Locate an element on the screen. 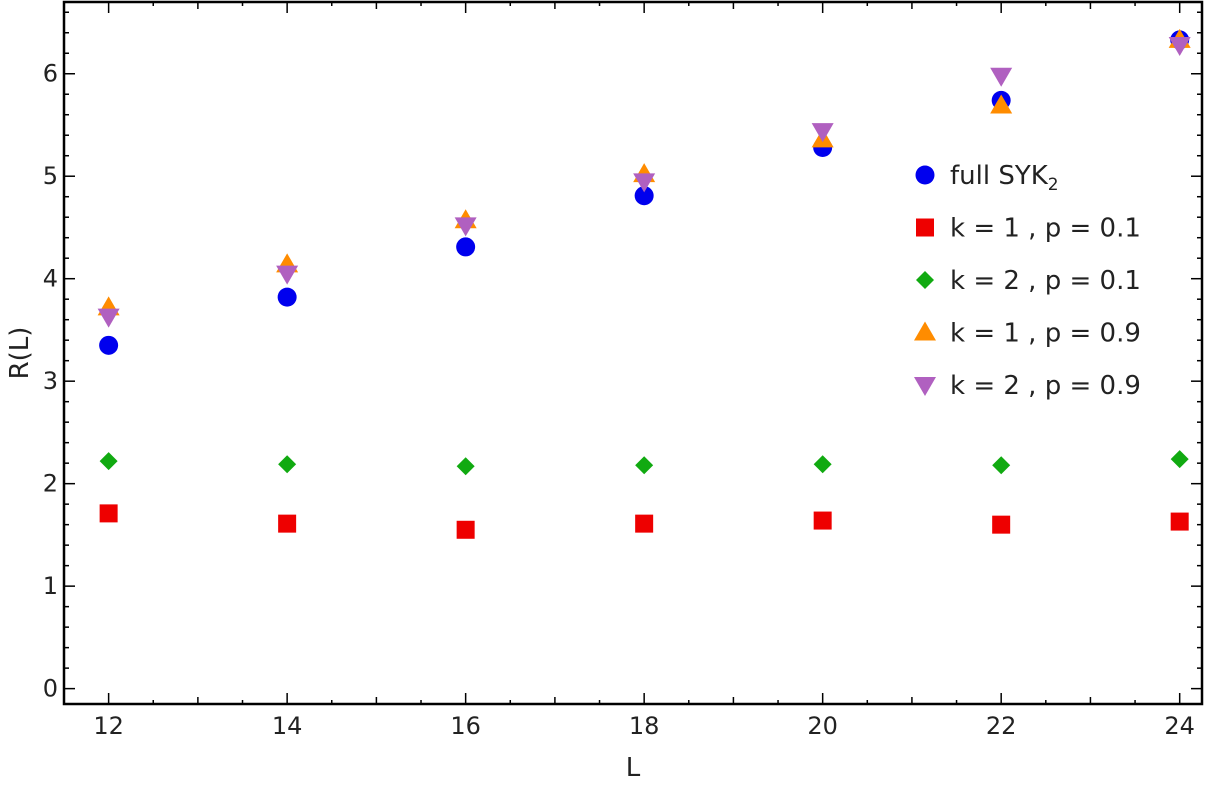  y-tick-label: 5 is located at coordinates (50, 176).